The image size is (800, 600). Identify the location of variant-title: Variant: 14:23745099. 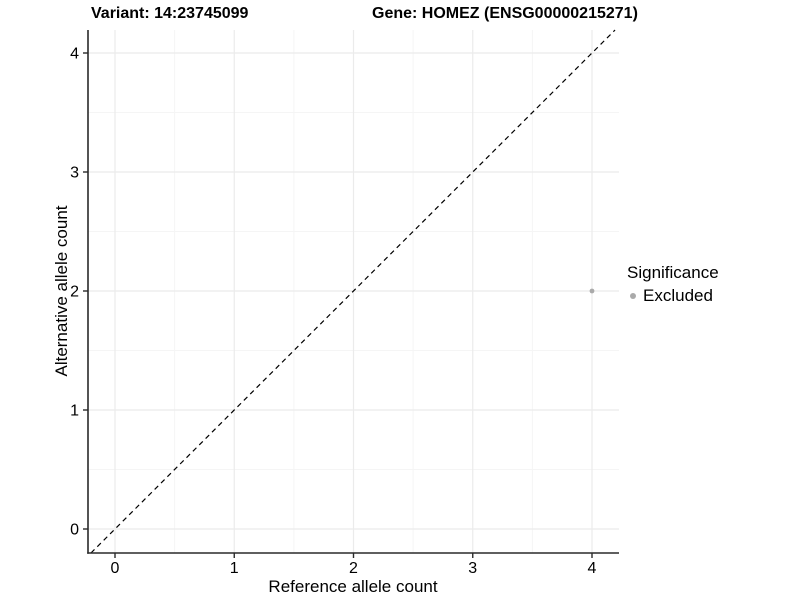
(170, 13).